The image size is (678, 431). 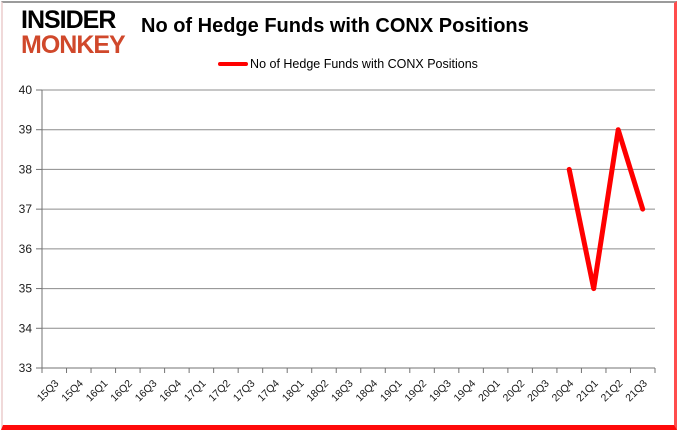 What do you see at coordinates (121, 391) in the screenshot?
I see `x-tick-label: 16Q2` at bounding box center [121, 391].